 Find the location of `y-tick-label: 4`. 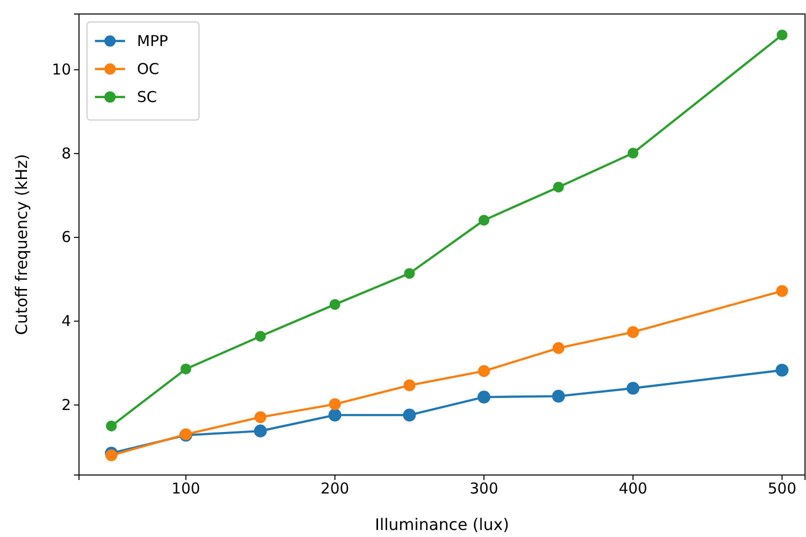

y-tick-label: 4 is located at coordinates (66, 321).